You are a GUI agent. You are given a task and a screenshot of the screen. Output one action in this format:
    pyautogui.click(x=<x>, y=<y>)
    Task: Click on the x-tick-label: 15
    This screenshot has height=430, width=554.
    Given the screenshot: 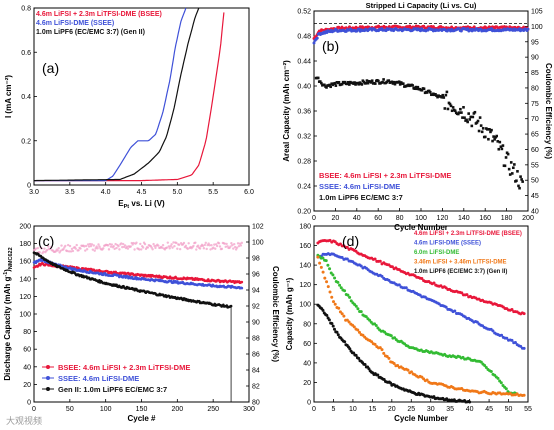 What is the action you would take?
    pyautogui.click(x=372, y=409)
    